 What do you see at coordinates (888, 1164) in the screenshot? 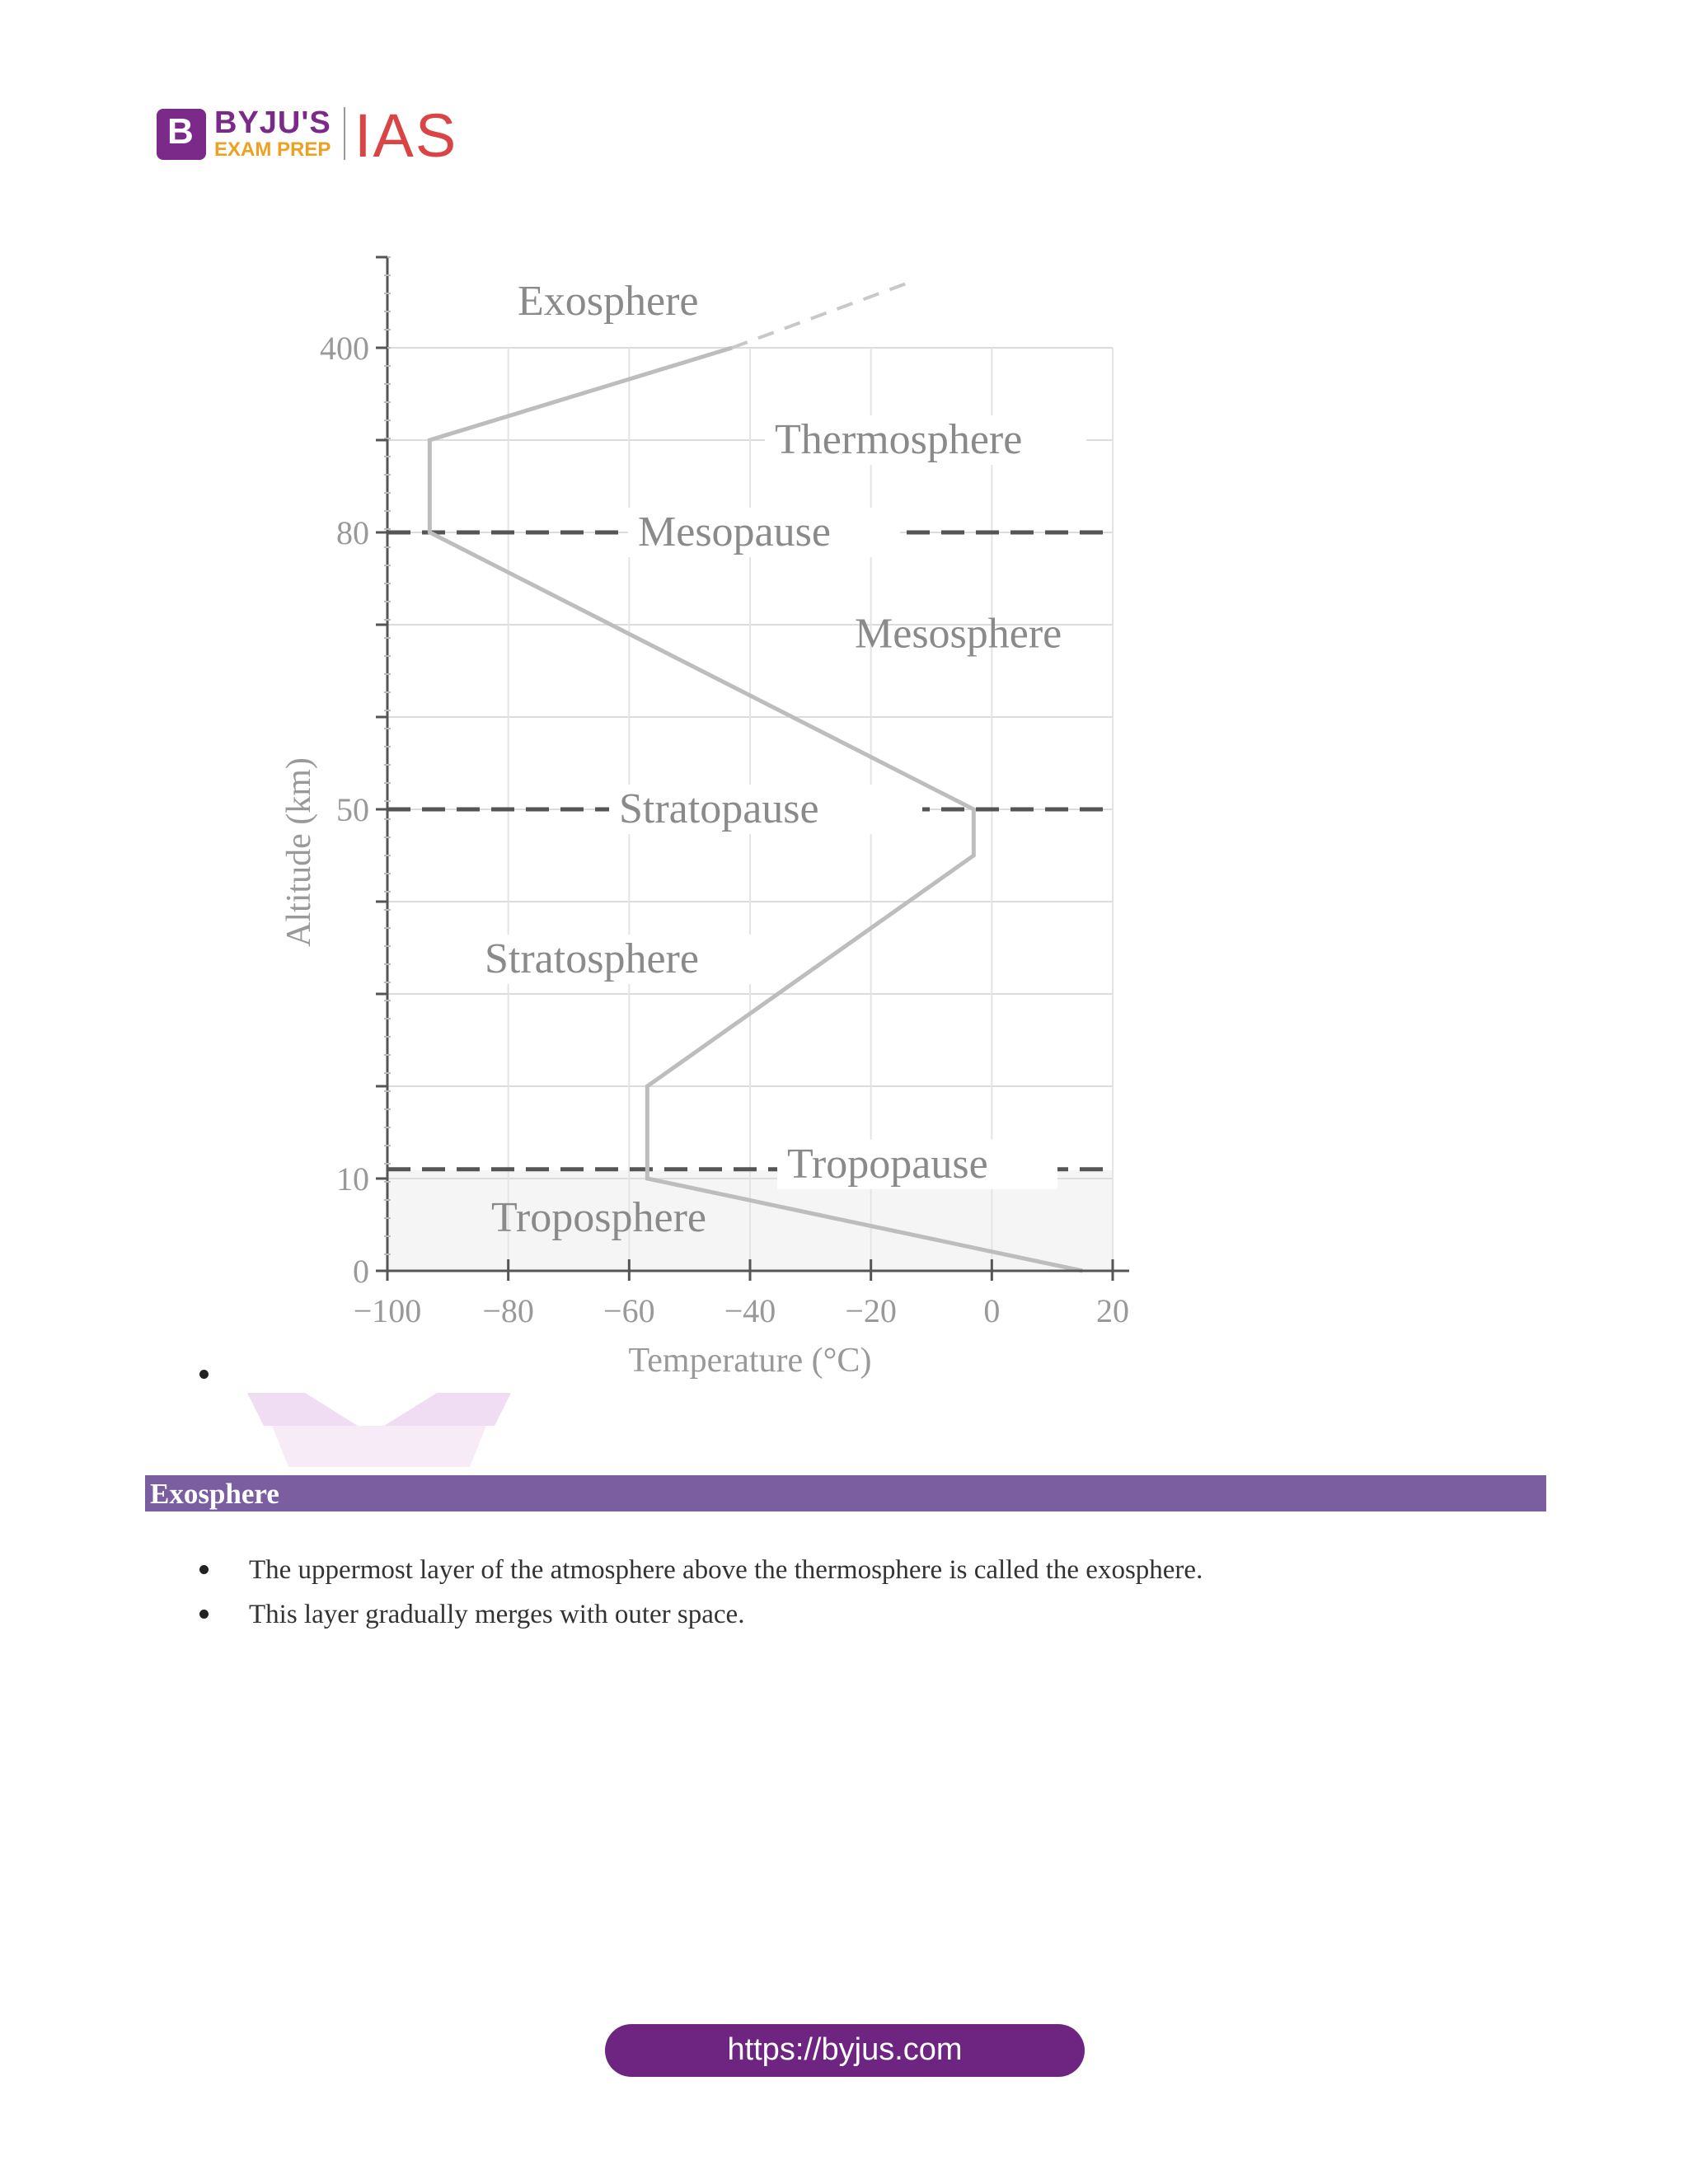
I see `label-tropopause: Tropopause` at bounding box center [888, 1164].